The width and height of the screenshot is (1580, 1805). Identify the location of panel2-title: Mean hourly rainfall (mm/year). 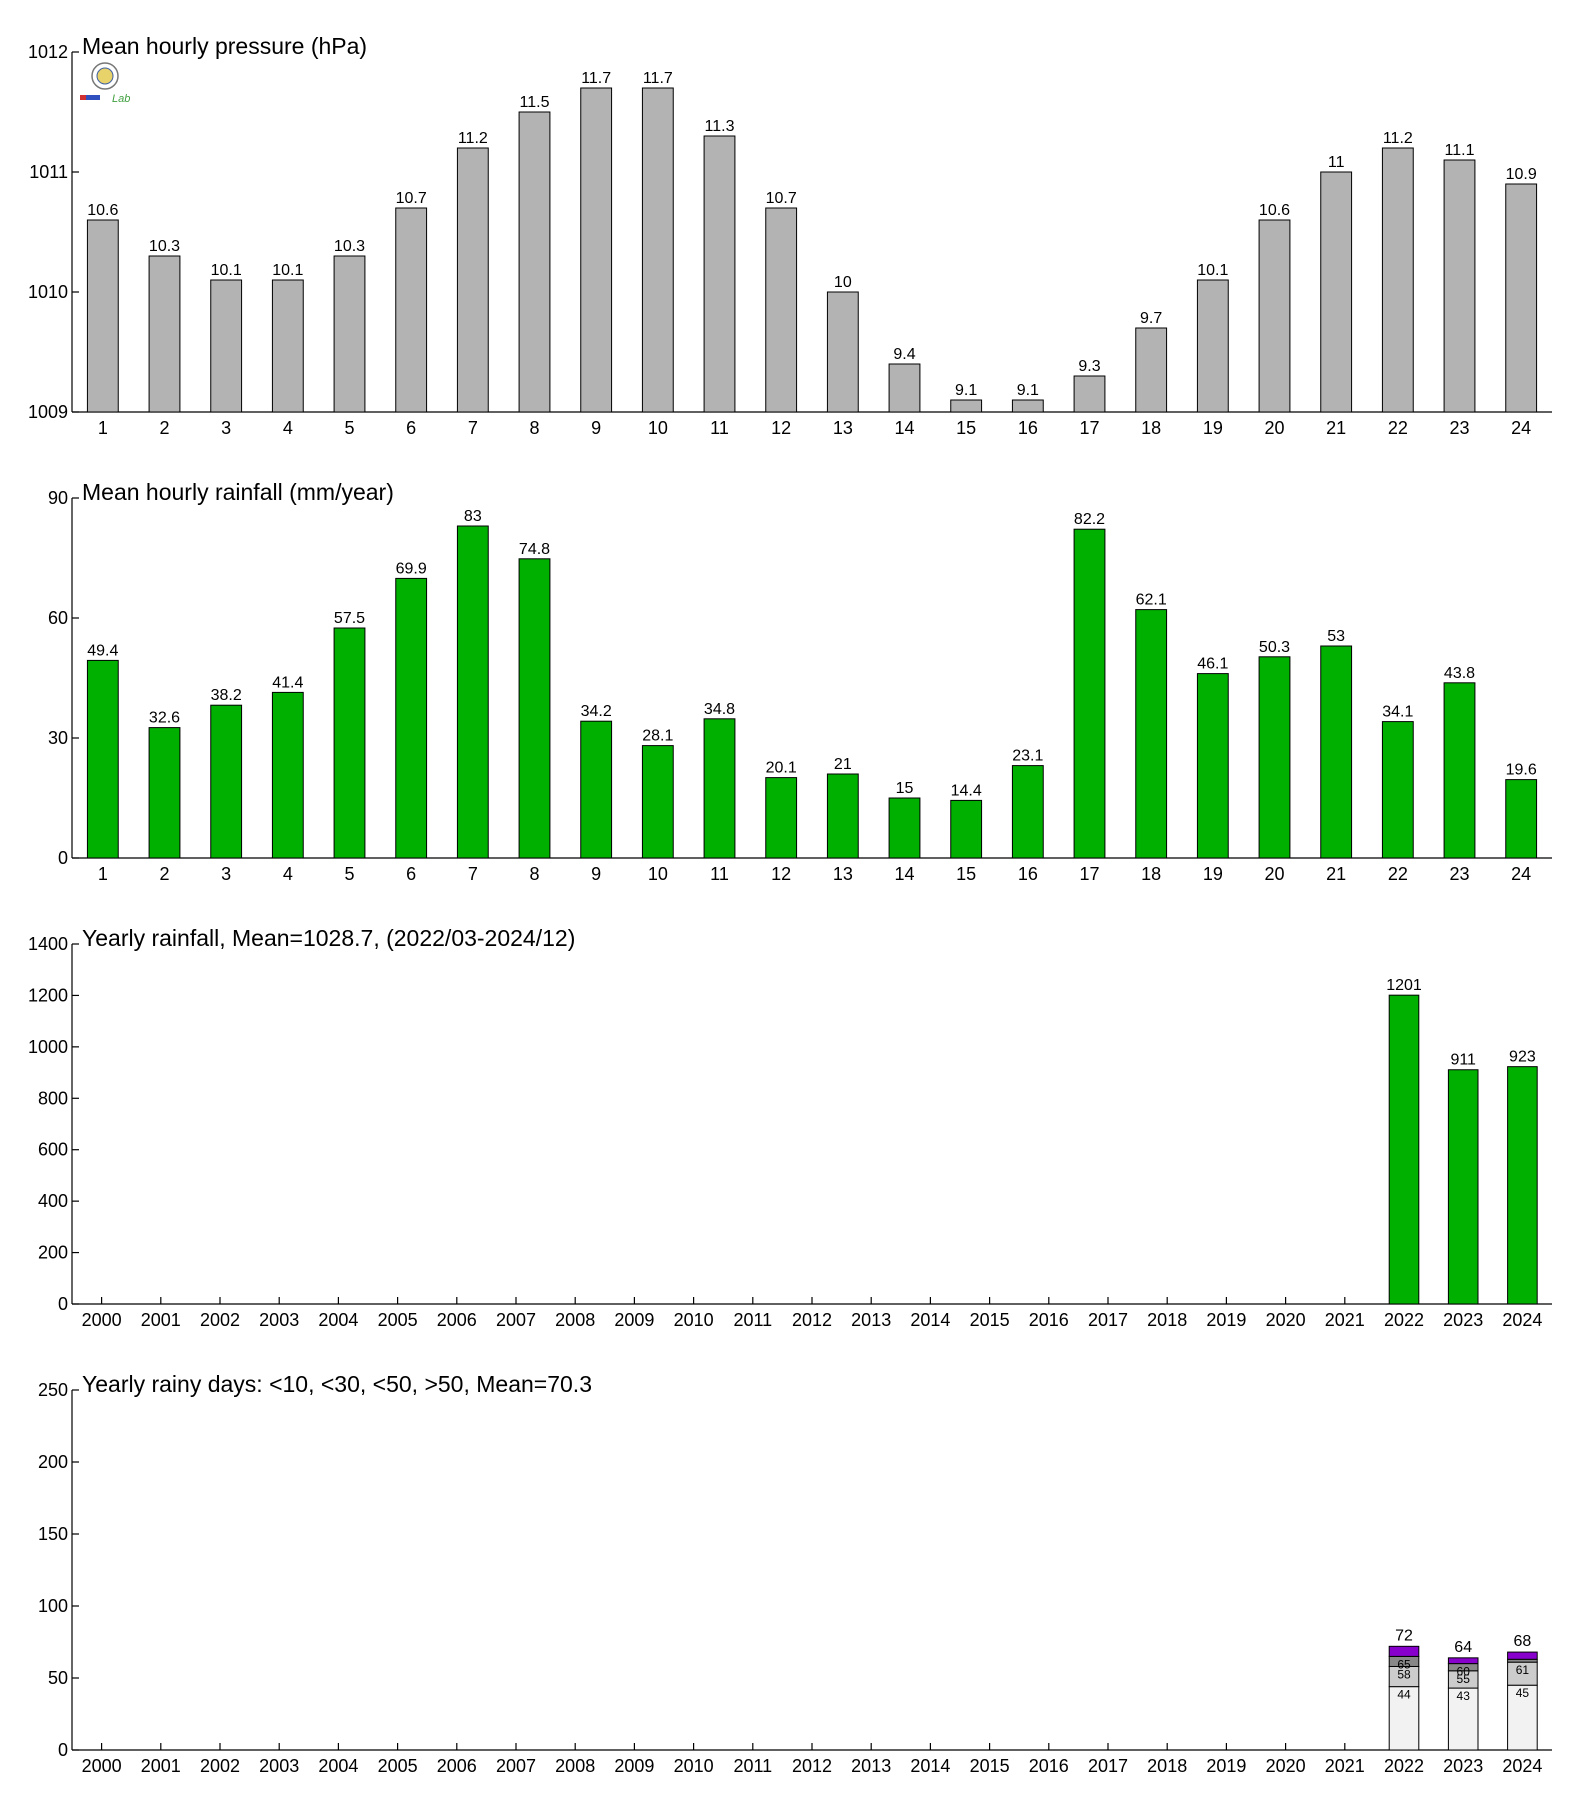
(238, 492).